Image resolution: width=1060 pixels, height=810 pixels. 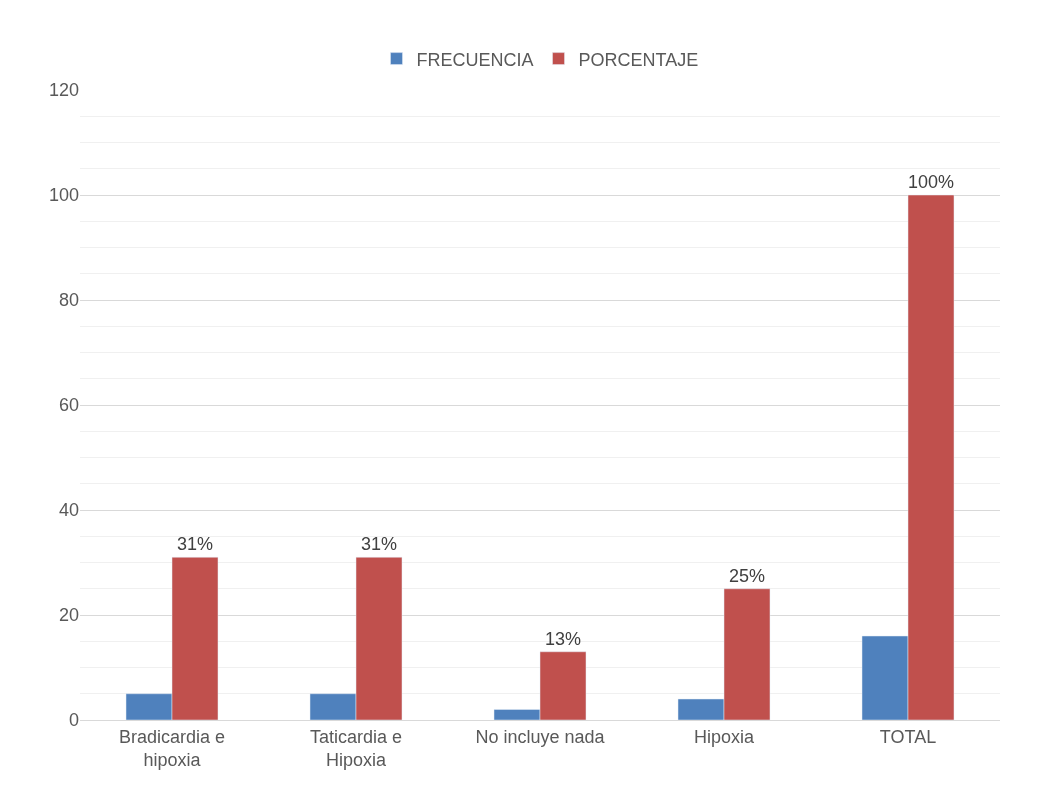 What do you see at coordinates (563, 638) in the screenshot?
I see `data-label: 13%` at bounding box center [563, 638].